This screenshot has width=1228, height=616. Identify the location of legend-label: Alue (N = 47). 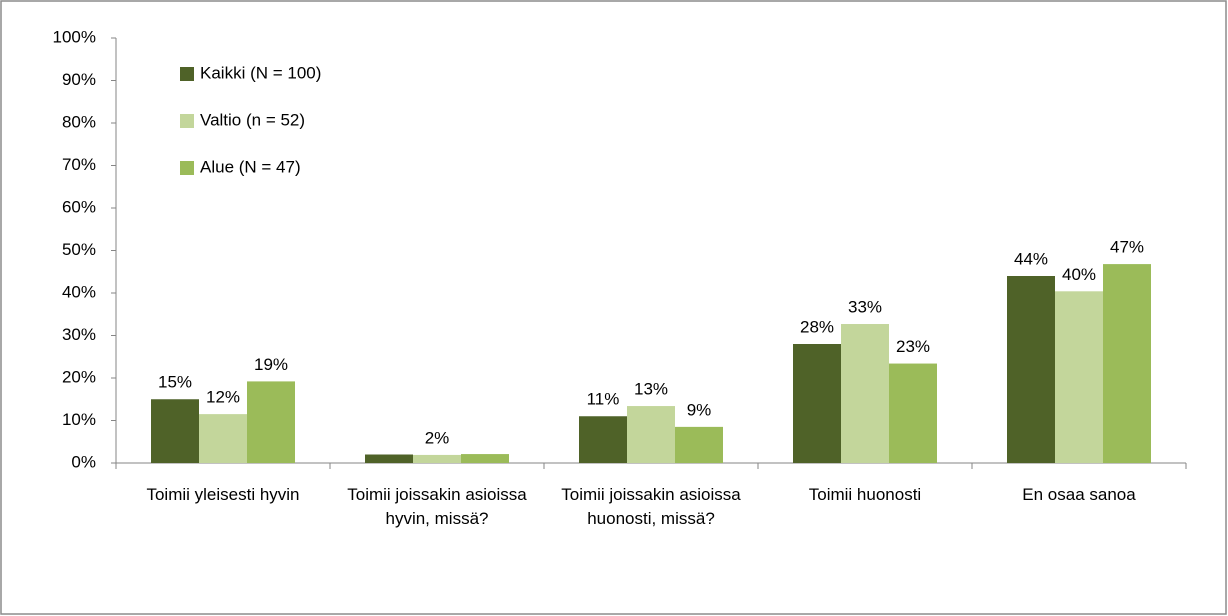
(250, 166).